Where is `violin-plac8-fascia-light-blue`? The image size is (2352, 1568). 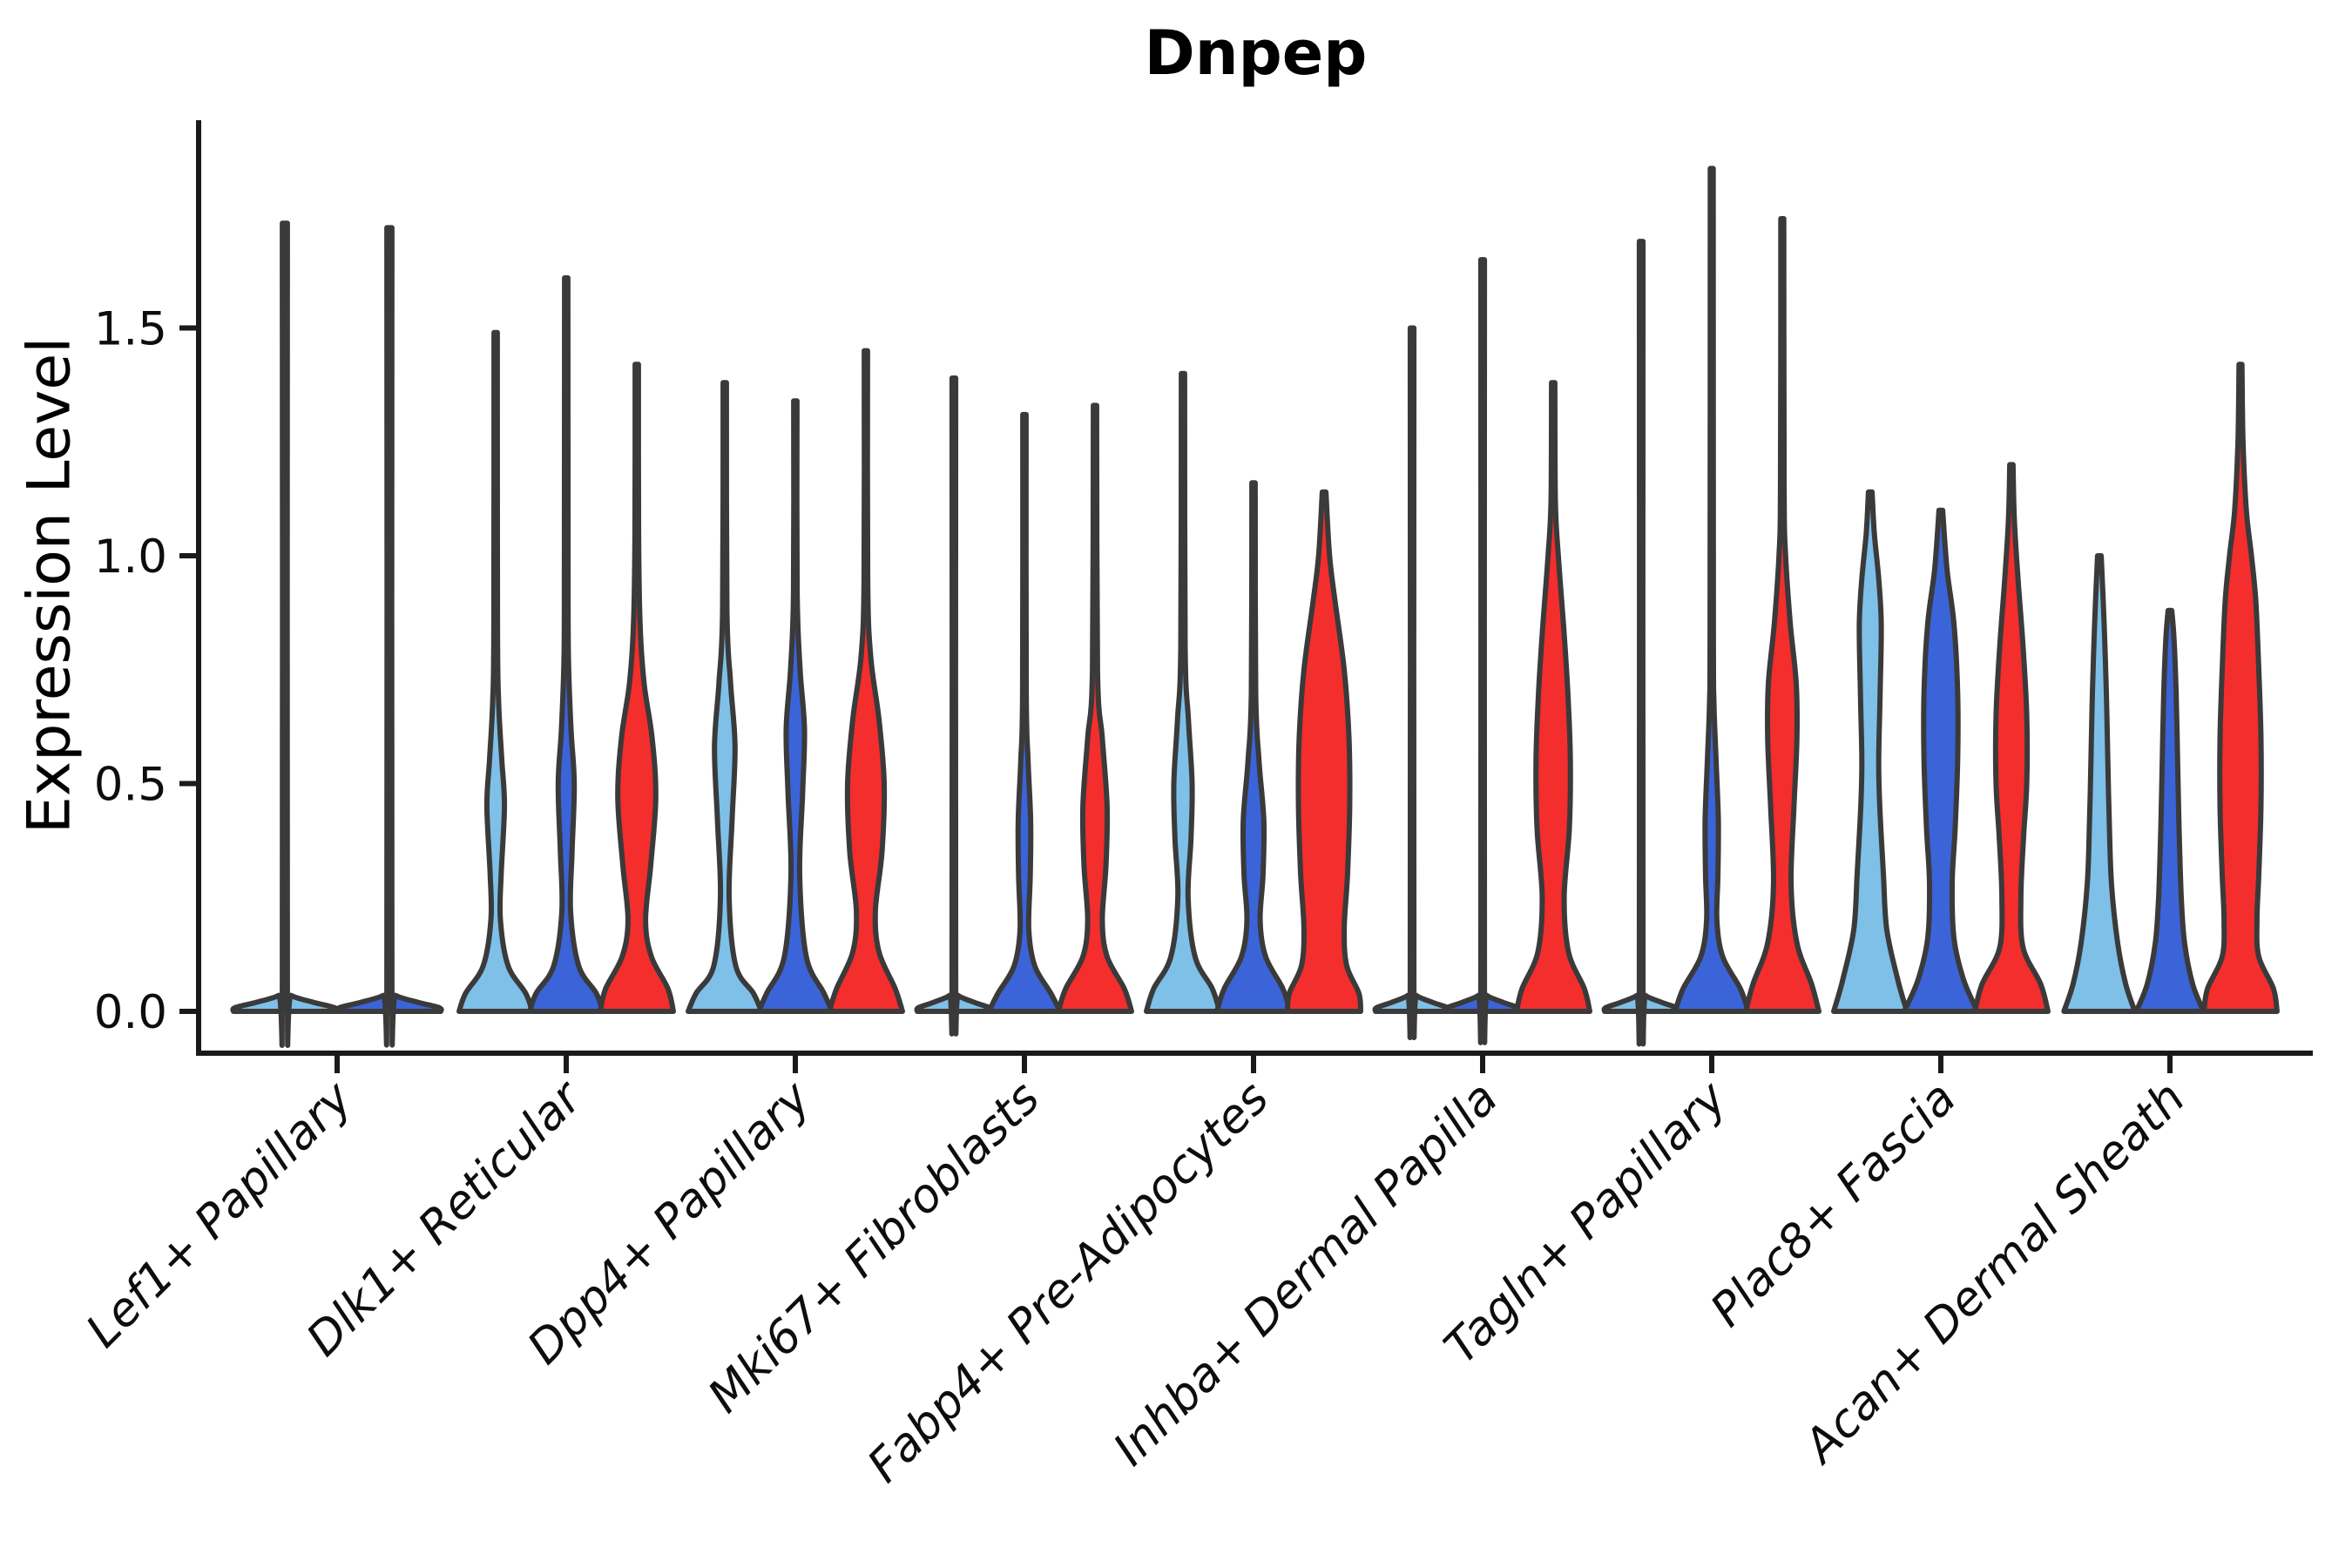
violin-plac8-fascia-light-blue is located at coordinates (1870, 751).